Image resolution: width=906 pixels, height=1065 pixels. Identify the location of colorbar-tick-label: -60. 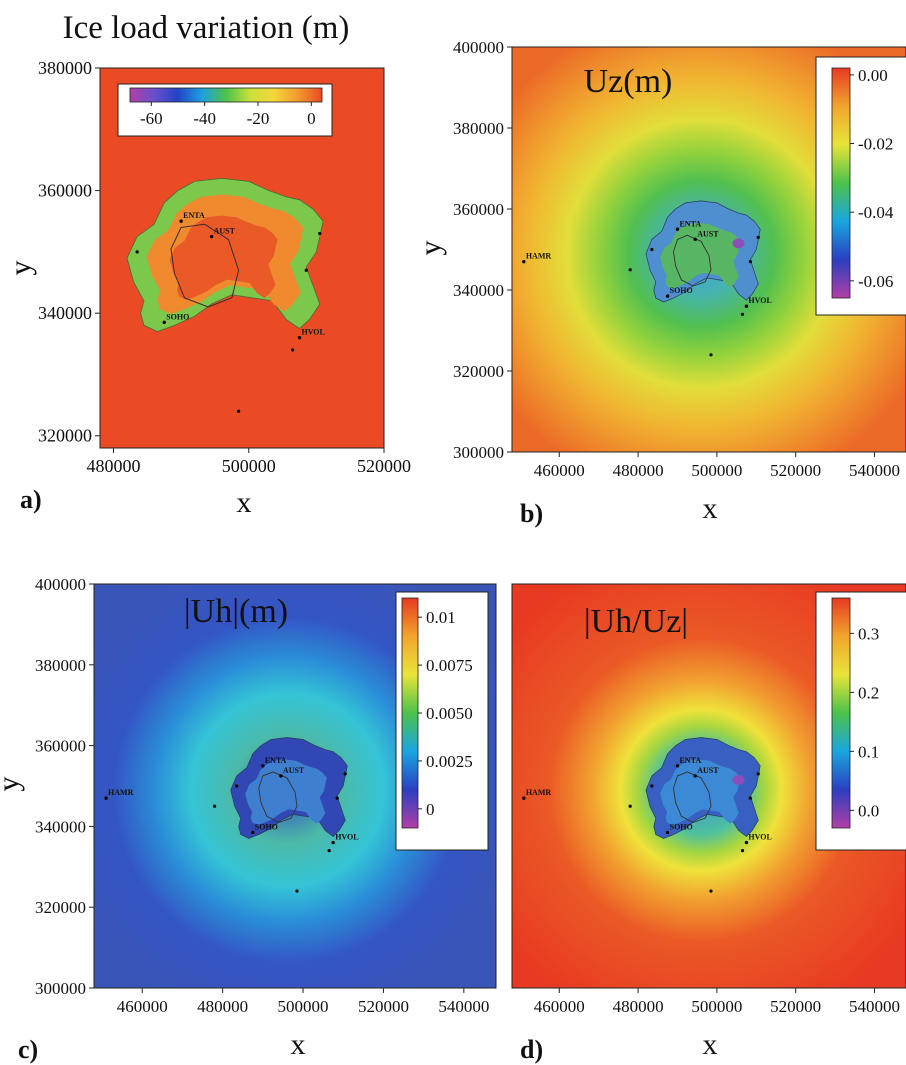
(151, 118).